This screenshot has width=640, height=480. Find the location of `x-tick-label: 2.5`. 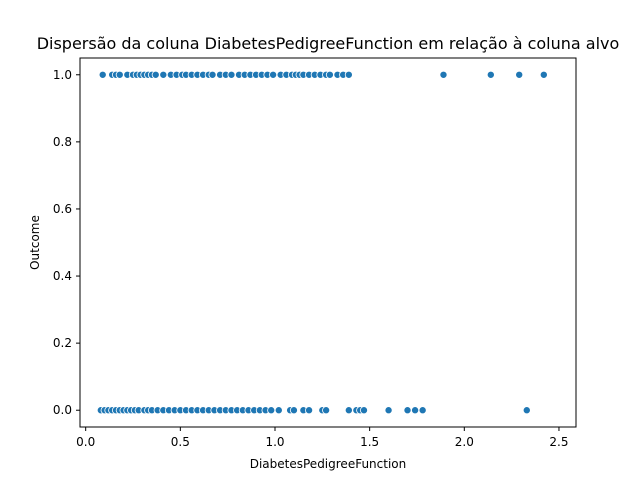

x-tick-label: 2.5 is located at coordinates (558, 442).